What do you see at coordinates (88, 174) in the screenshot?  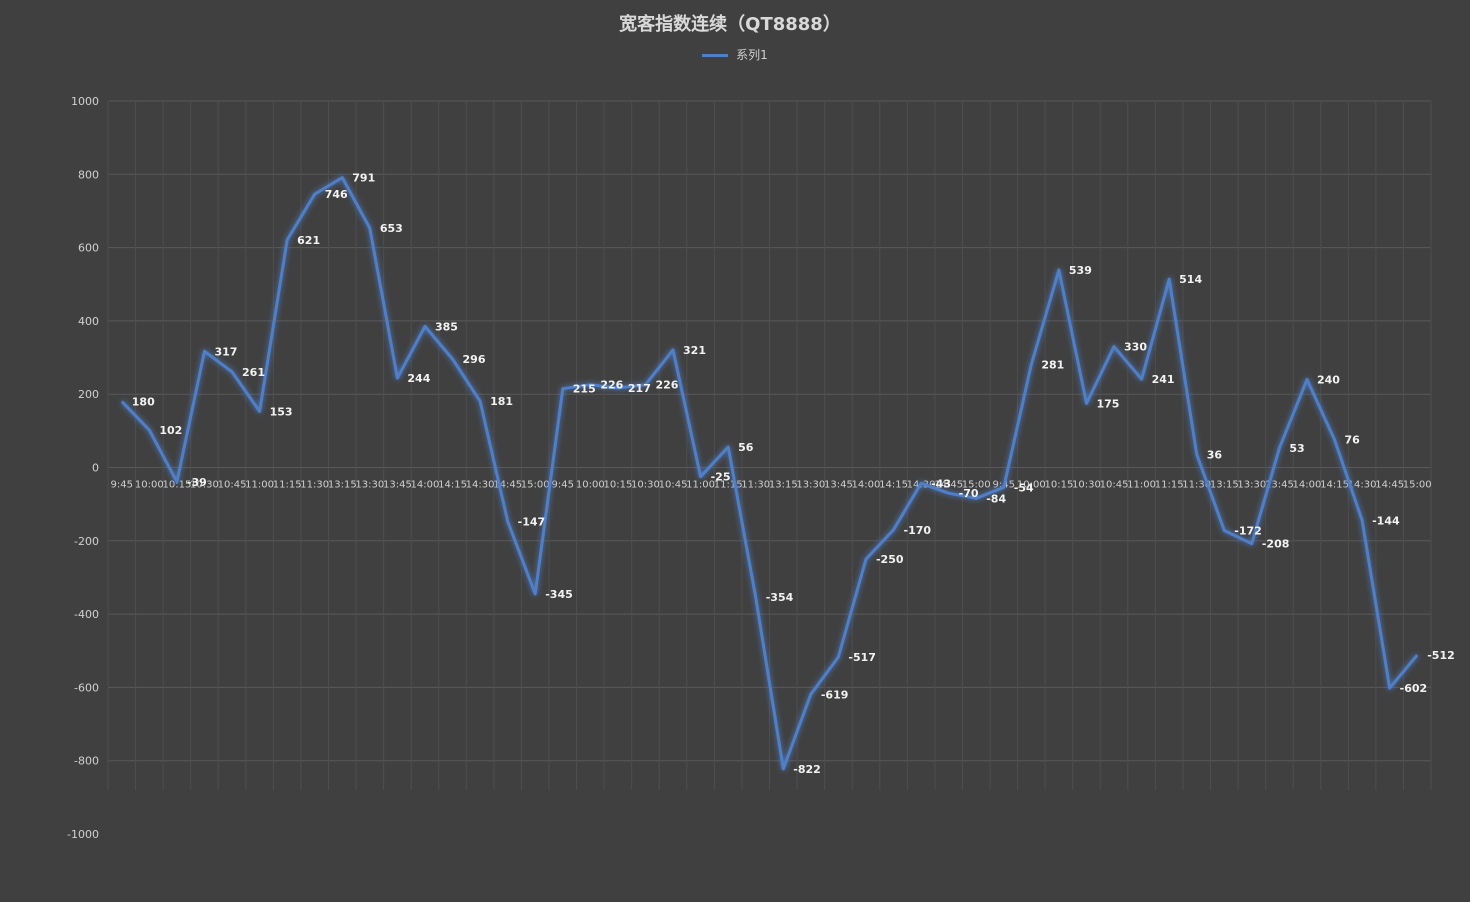 I see `y-tick-label: 800` at bounding box center [88, 174].